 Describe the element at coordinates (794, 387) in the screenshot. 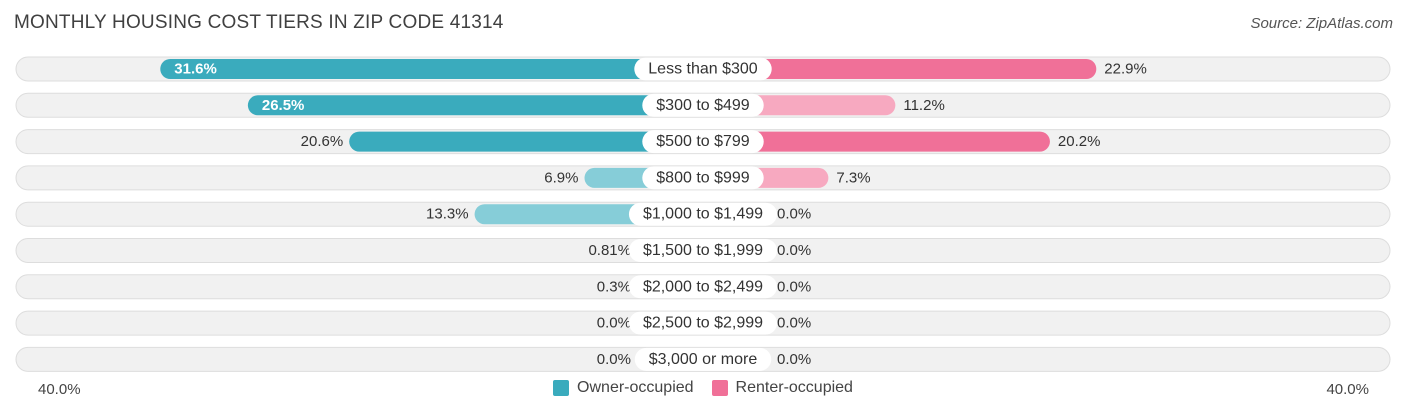

I see `legend-renter-label: Renter-occupied` at that location.